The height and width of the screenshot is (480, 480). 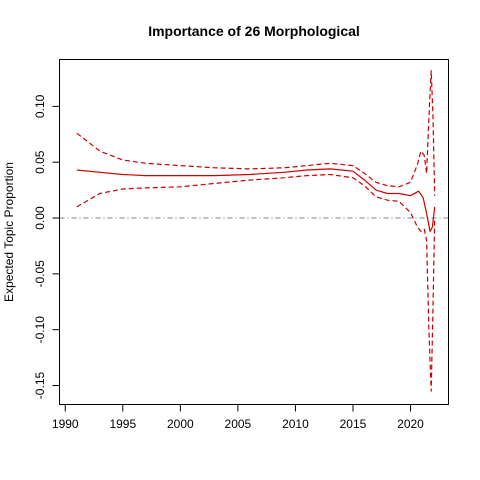 I want to click on chart-title: Importance of 26 Morphological, so click(x=254, y=31).